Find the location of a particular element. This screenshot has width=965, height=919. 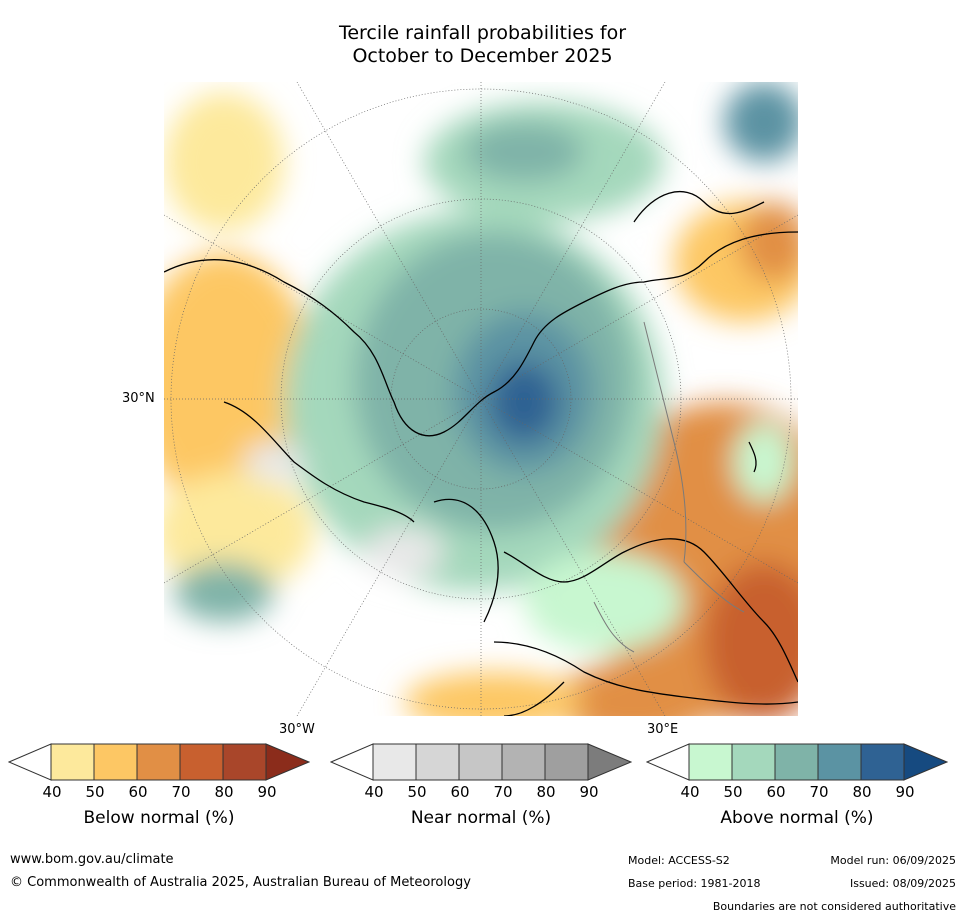

country-borders is located at coordinates (669, 487).